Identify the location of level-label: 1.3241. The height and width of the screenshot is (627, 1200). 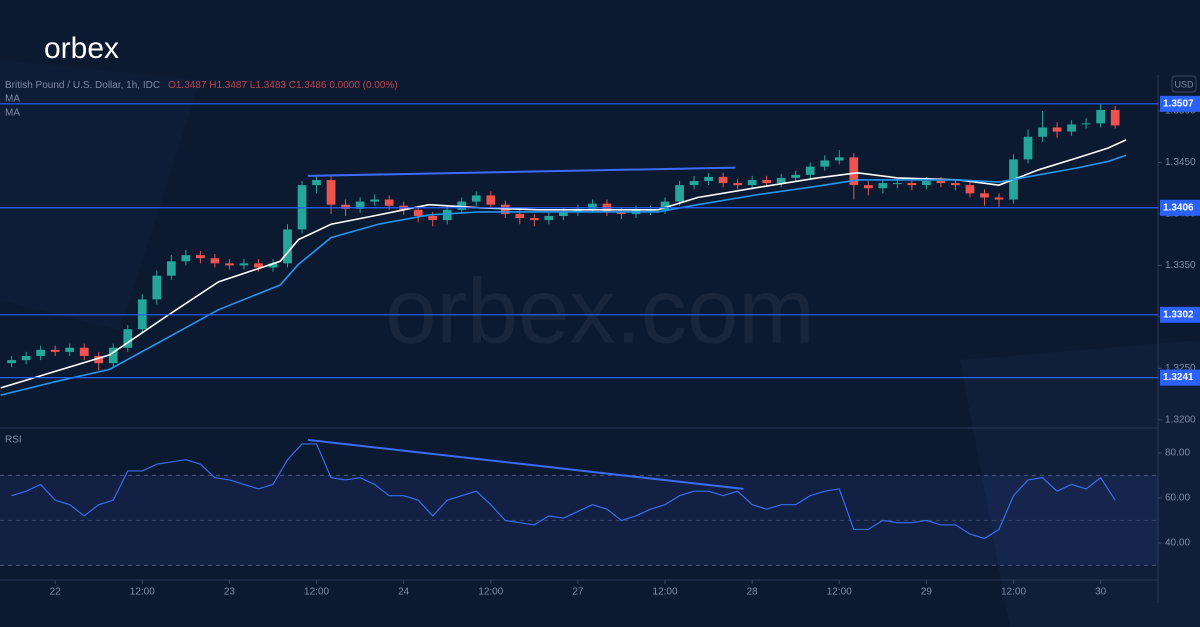
(1178, 377).